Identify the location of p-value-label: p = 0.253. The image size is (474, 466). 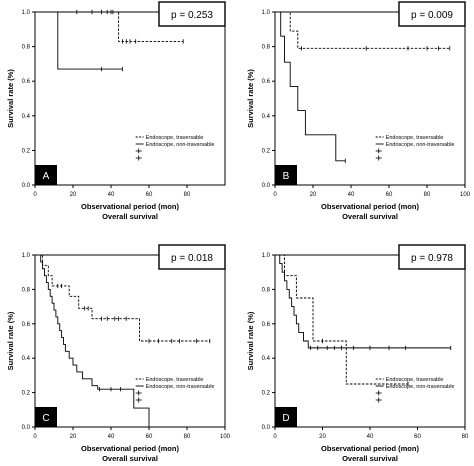
(192, 15).